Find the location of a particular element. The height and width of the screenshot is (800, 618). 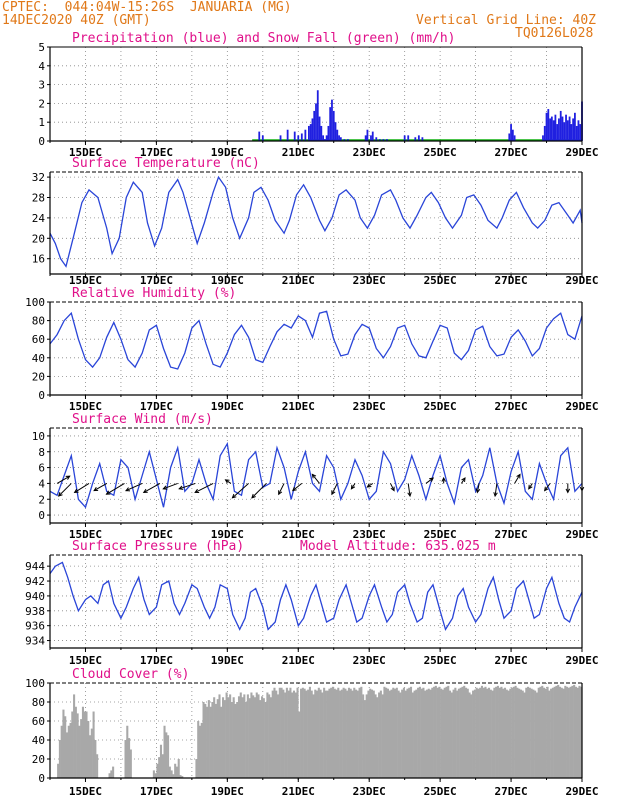

y-tick-label: 936 is located at coordinates (35, 626).